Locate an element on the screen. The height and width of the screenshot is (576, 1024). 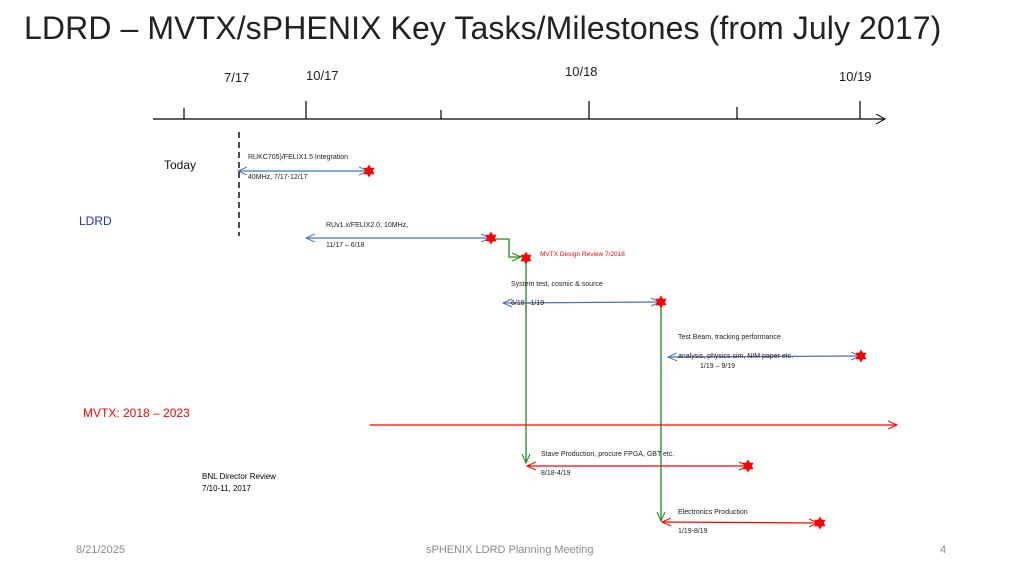
bnl-review-line1: BNL Director Review is located at coordinates (239, 476).